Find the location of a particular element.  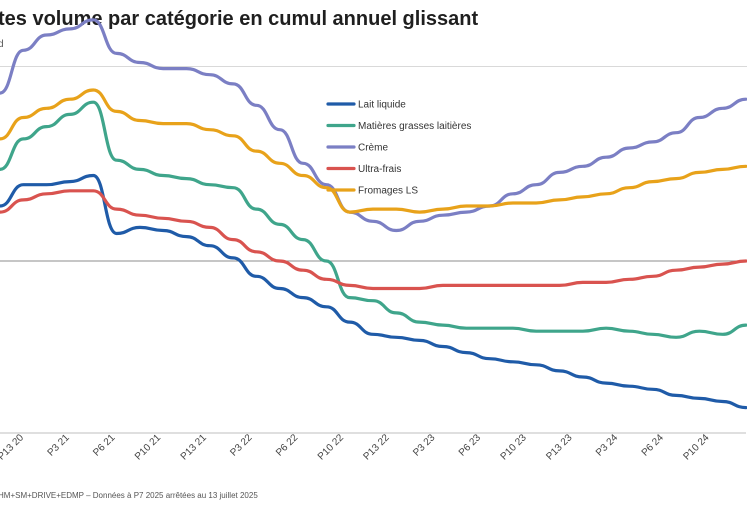

x-tick-label: P6 21 is located at coordinates (104, 445).